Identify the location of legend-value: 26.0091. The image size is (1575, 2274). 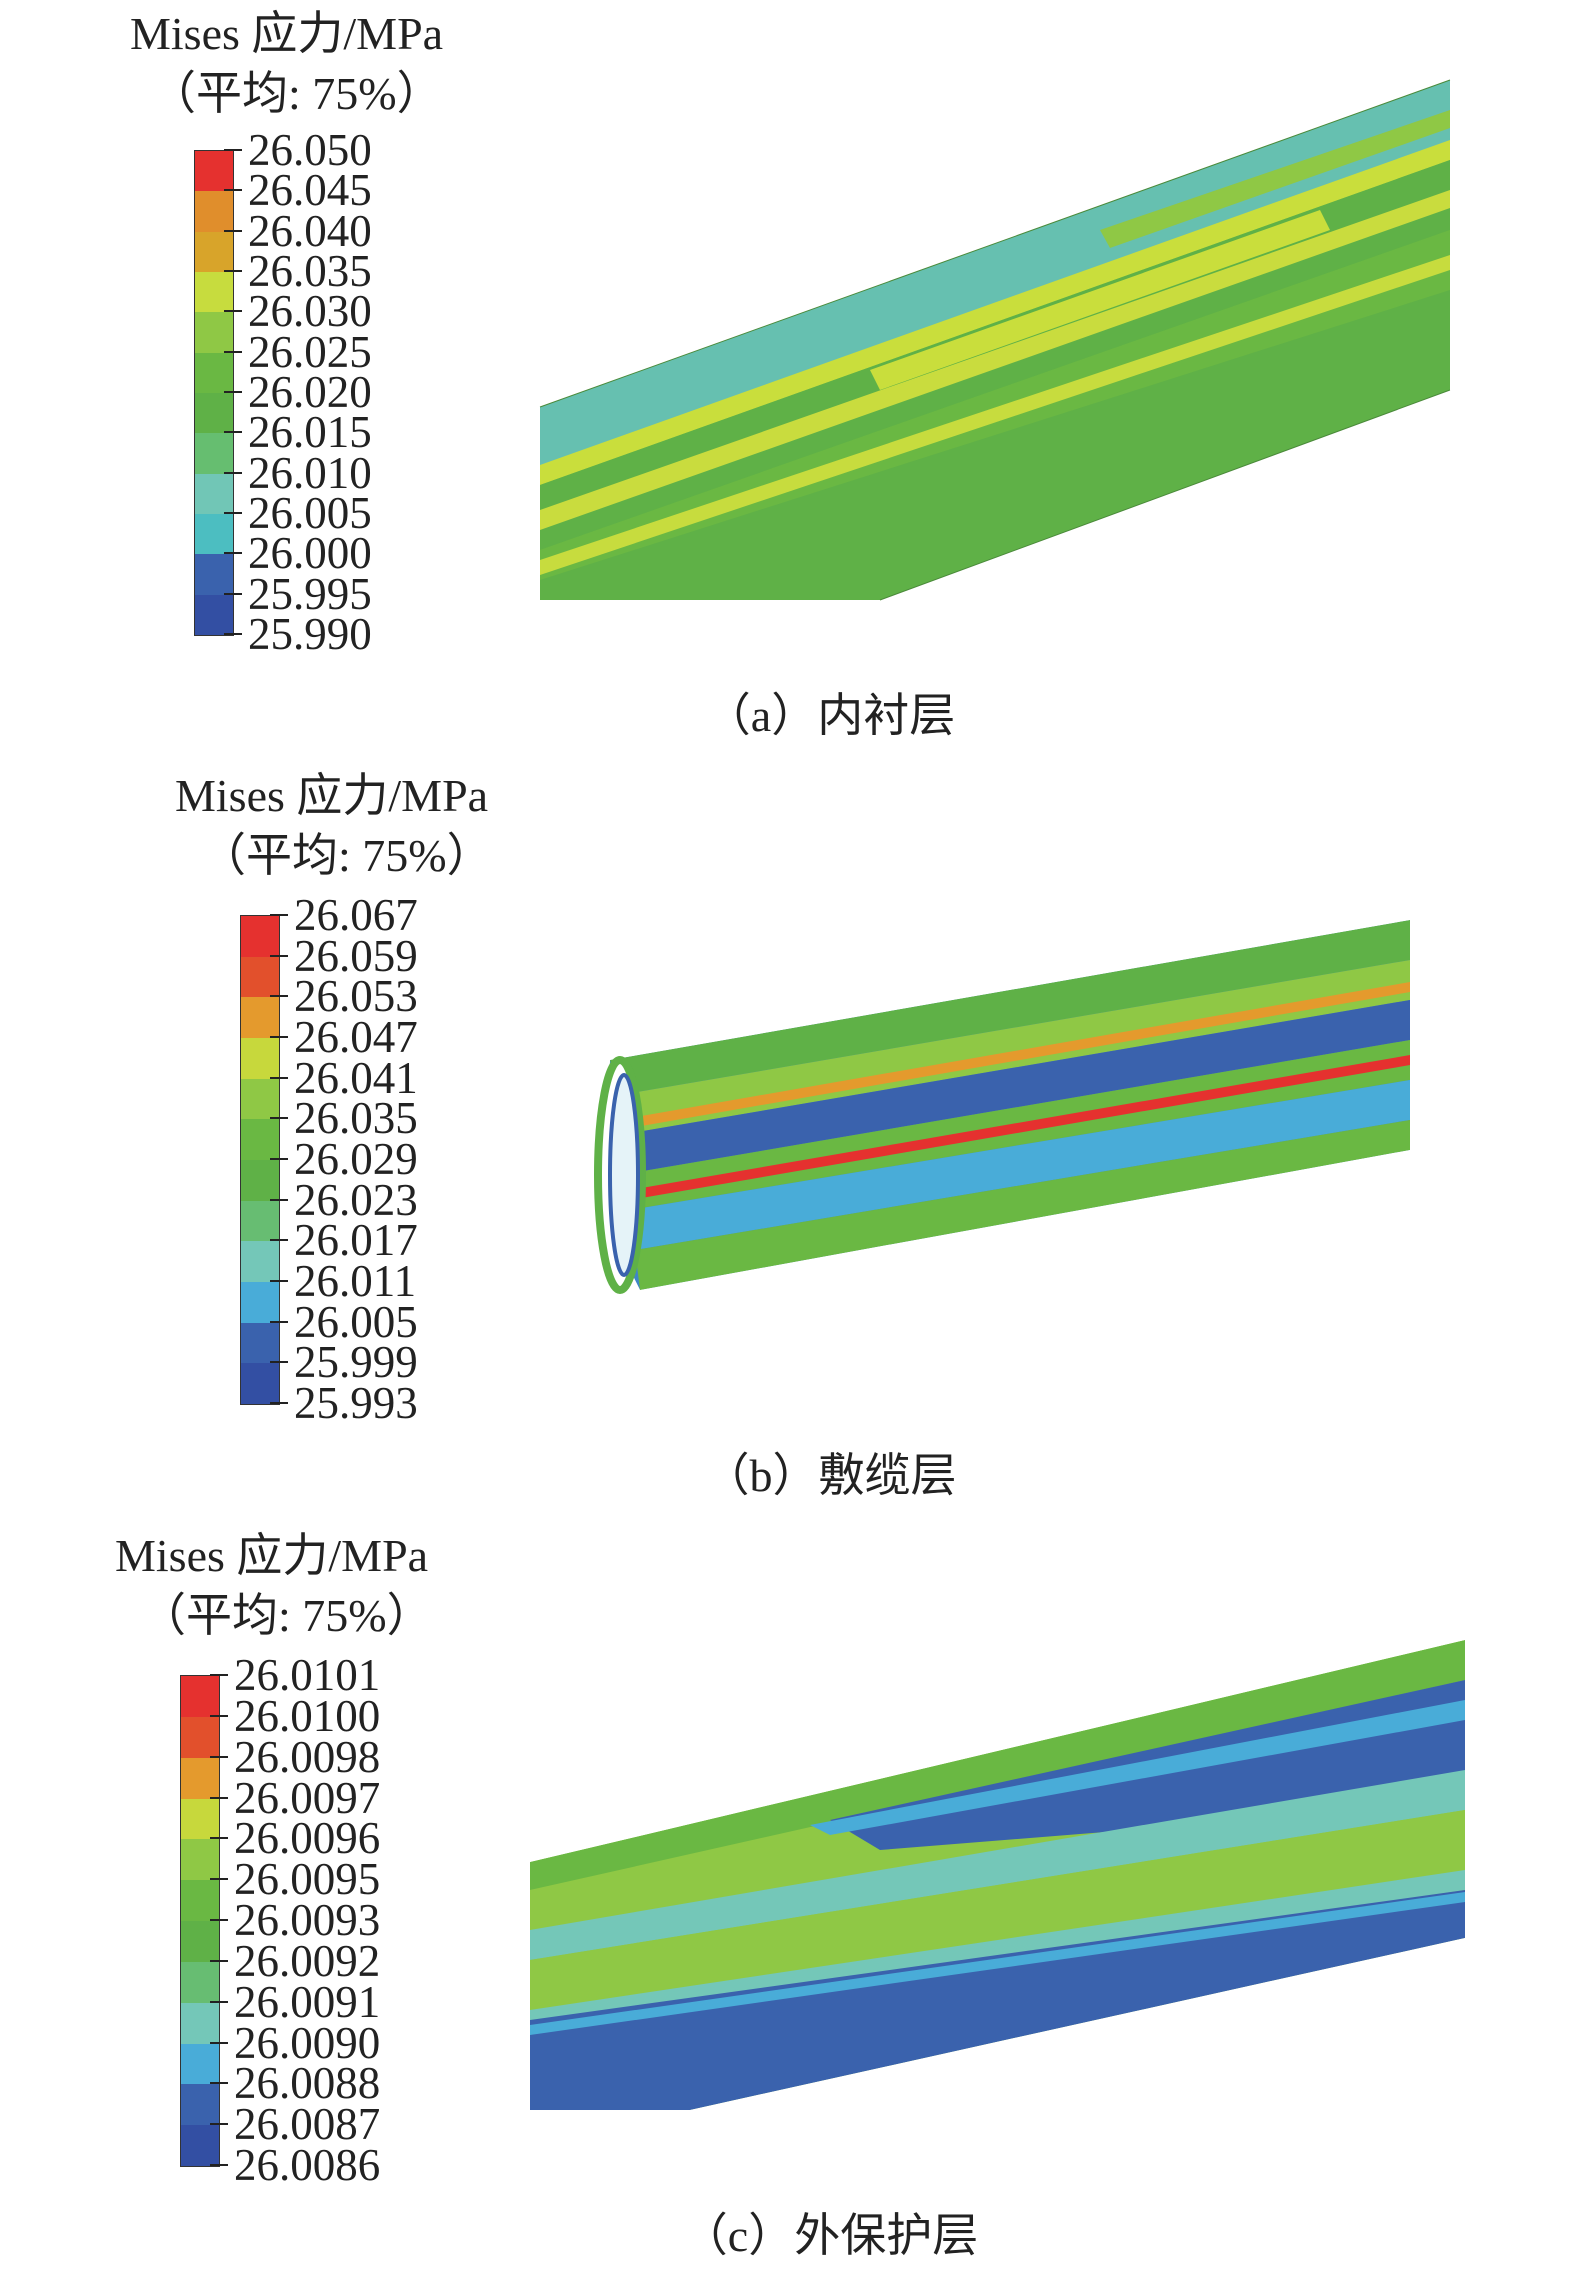
(307, 2001).